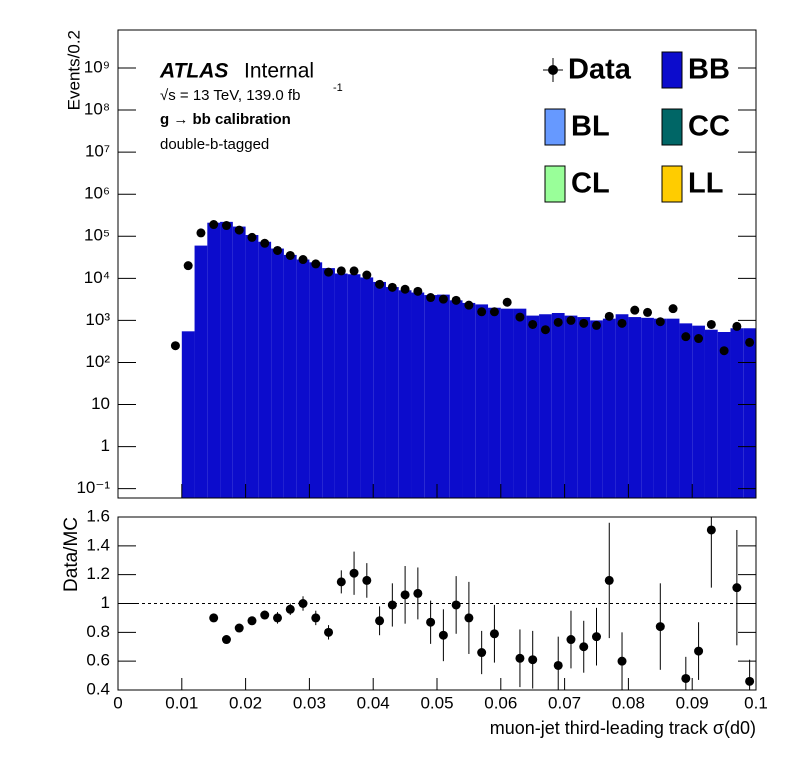 This screenshot has height=772, width=796. Describe the element at coordinates (181, 702) in the screenshot. I see `x-tick-label: 0.01` at that location.